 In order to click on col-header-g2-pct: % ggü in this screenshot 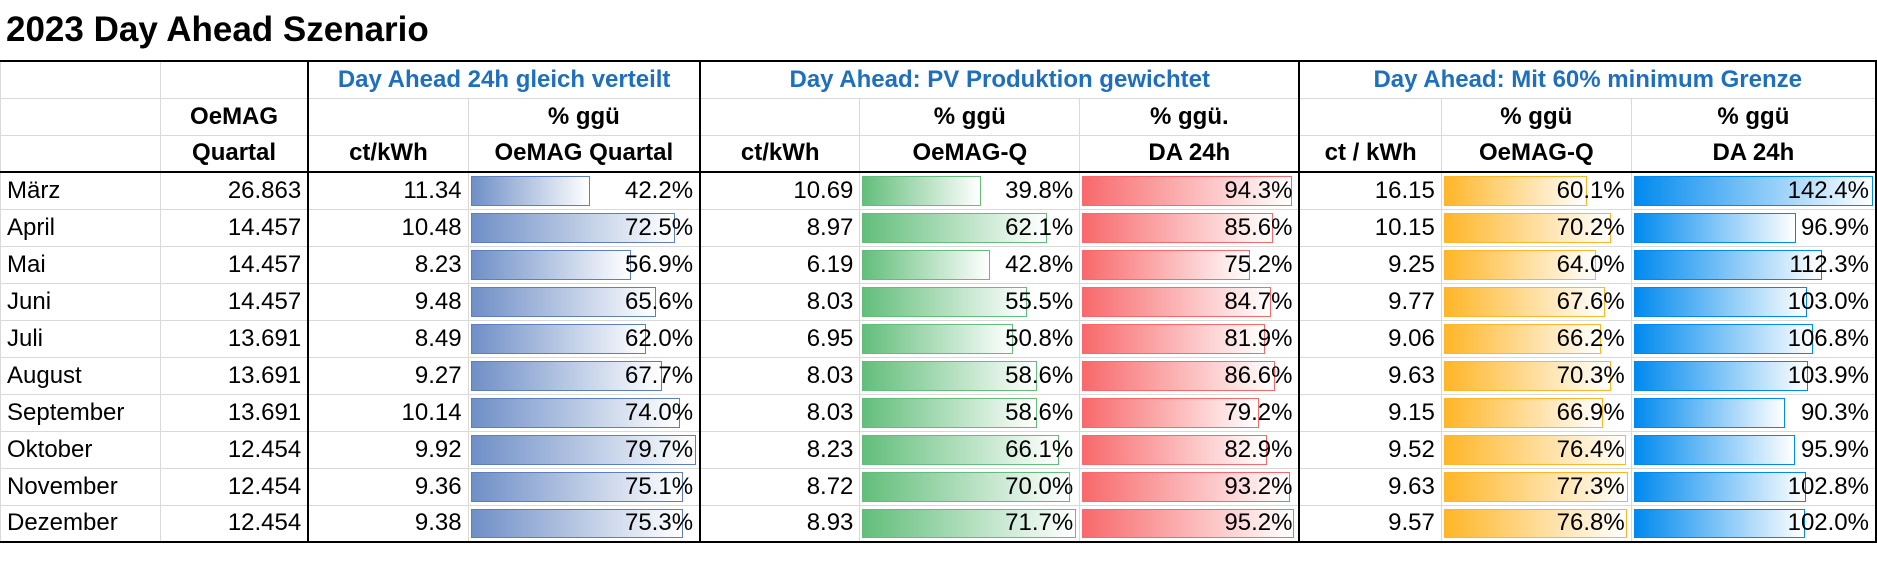, I will do `click(969, 117)`.